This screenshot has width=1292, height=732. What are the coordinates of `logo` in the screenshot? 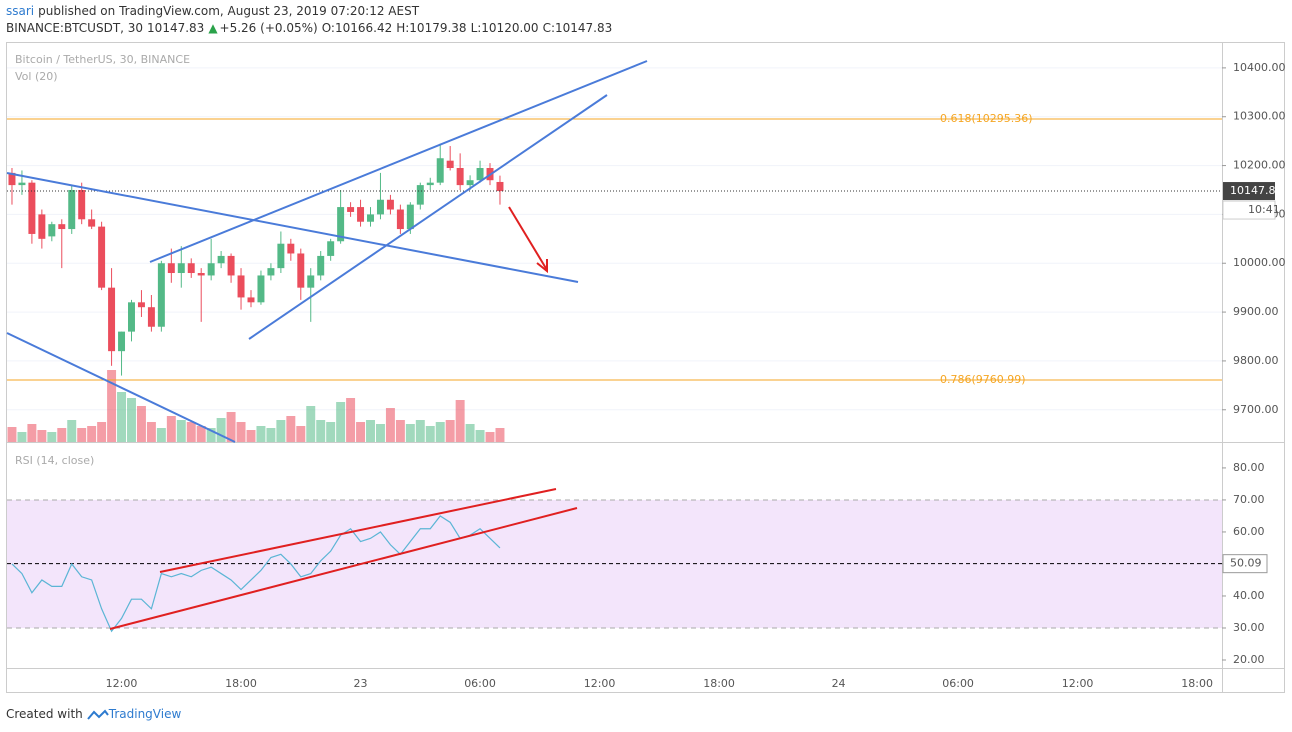 It's located at (98, 714).